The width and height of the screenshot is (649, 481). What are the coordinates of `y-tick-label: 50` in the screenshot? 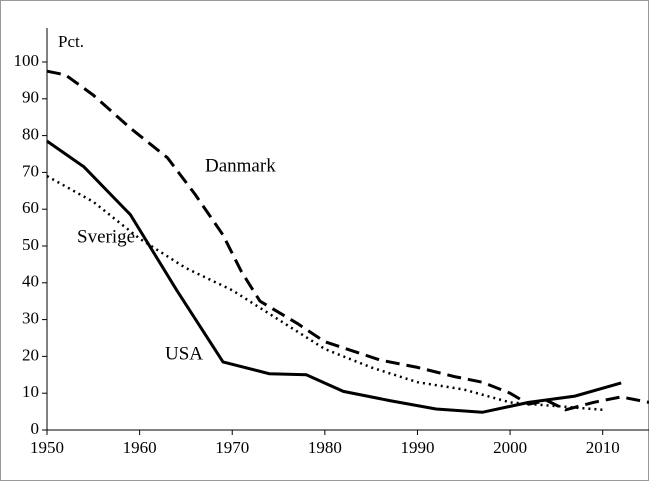 It's located at (30, 244).